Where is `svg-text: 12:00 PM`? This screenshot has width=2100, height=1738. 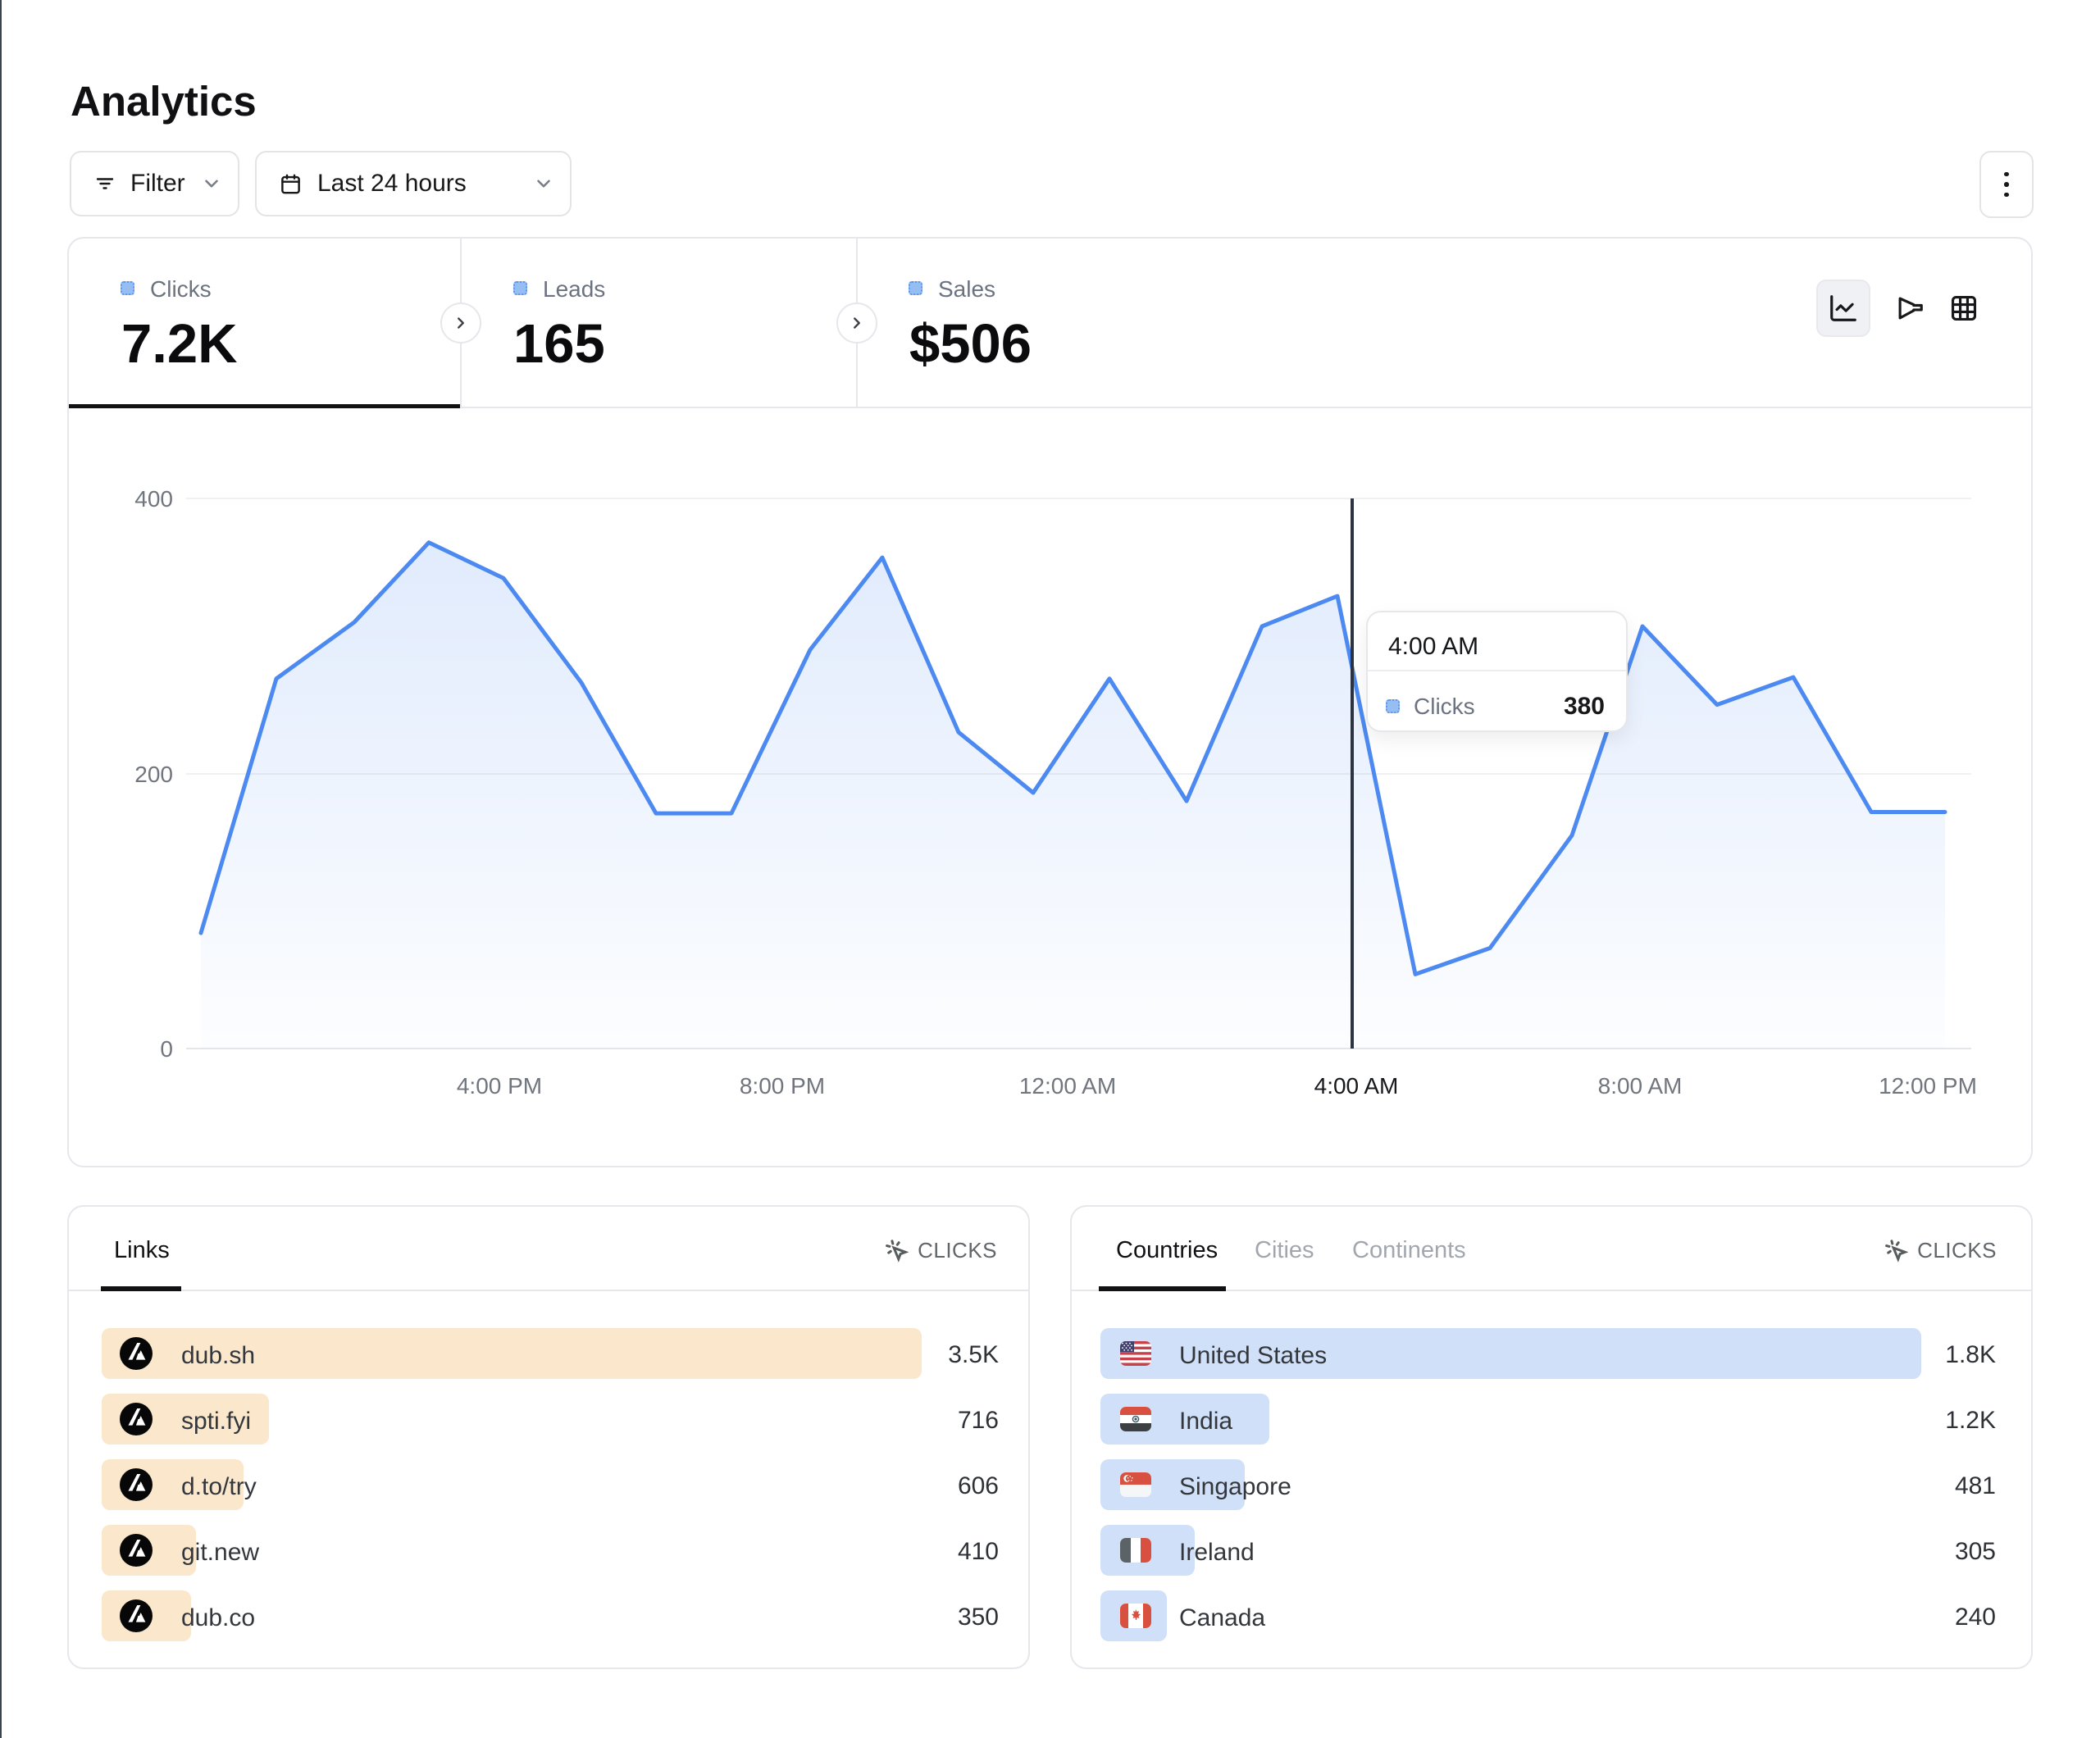
svg-text: 12:00 PM is located at coordinates (1928, 1086).